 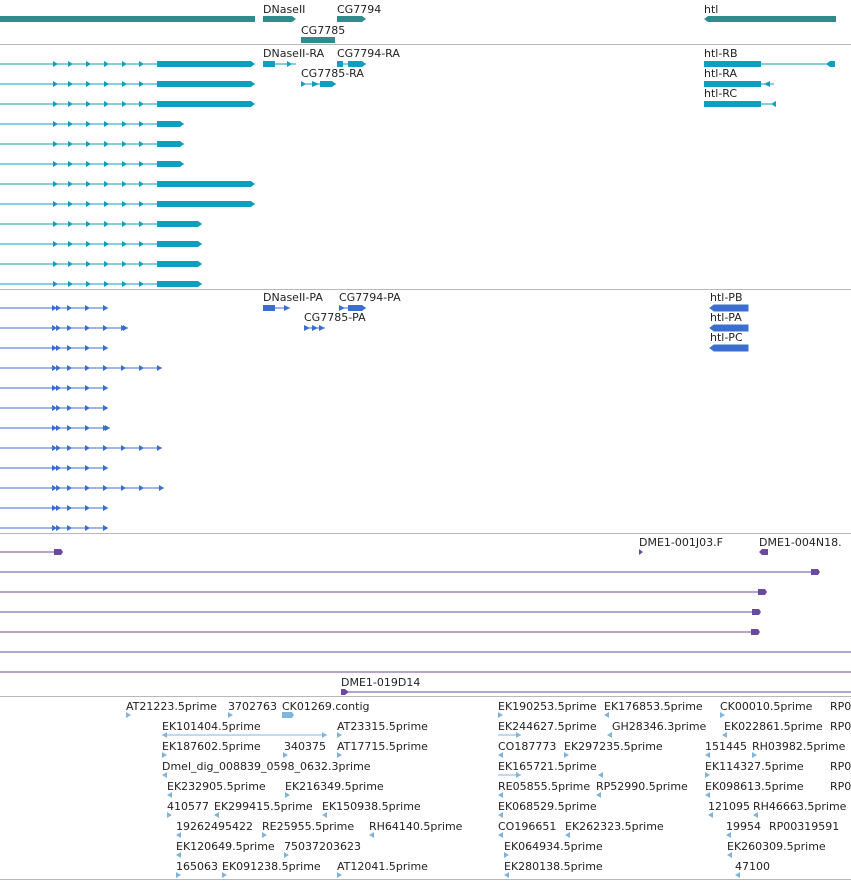 I want to click on est-label: EK280138.5prime, so click(x=553, y=866).